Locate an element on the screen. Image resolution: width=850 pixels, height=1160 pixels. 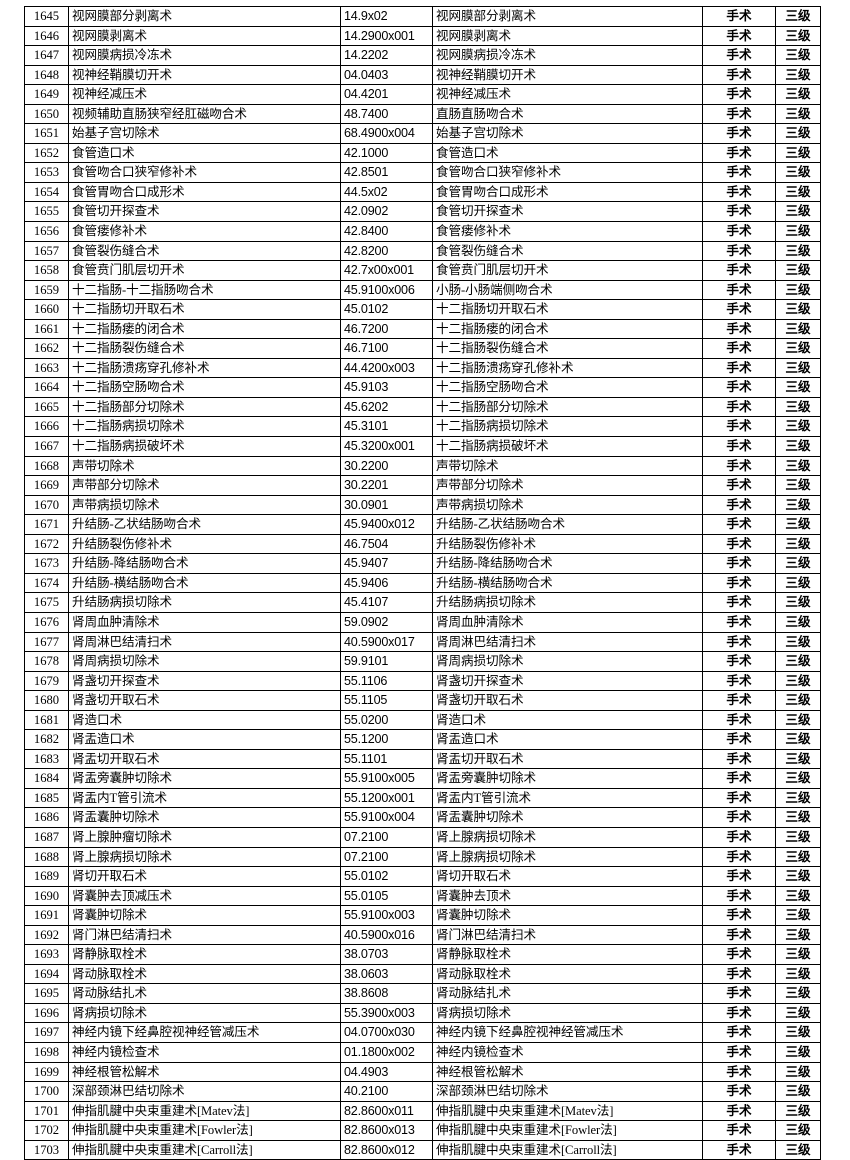
row-index-cell: 1672 is located at coordinates (46, 544).